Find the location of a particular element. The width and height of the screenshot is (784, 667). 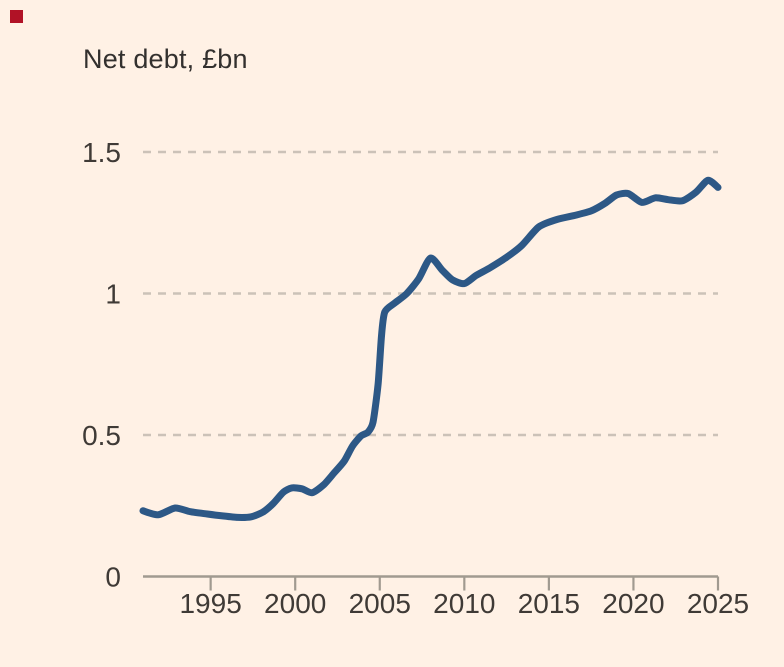

x-axis-label-2025: 2025 is located at coordinates (718, 603).